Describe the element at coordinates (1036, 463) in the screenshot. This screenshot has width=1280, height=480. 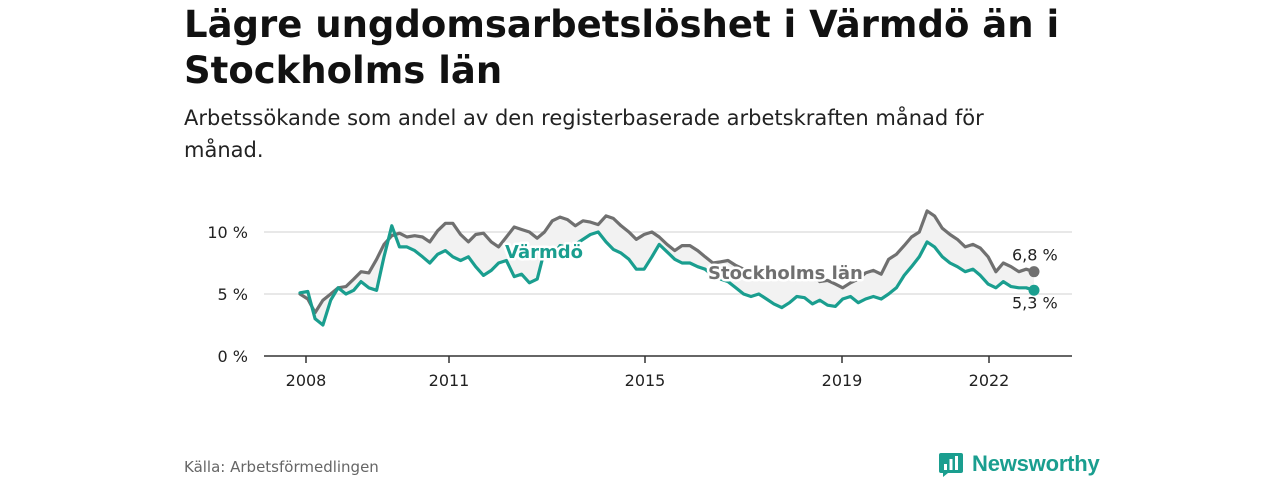
I see `brand-name: Newsworthy` at that location.